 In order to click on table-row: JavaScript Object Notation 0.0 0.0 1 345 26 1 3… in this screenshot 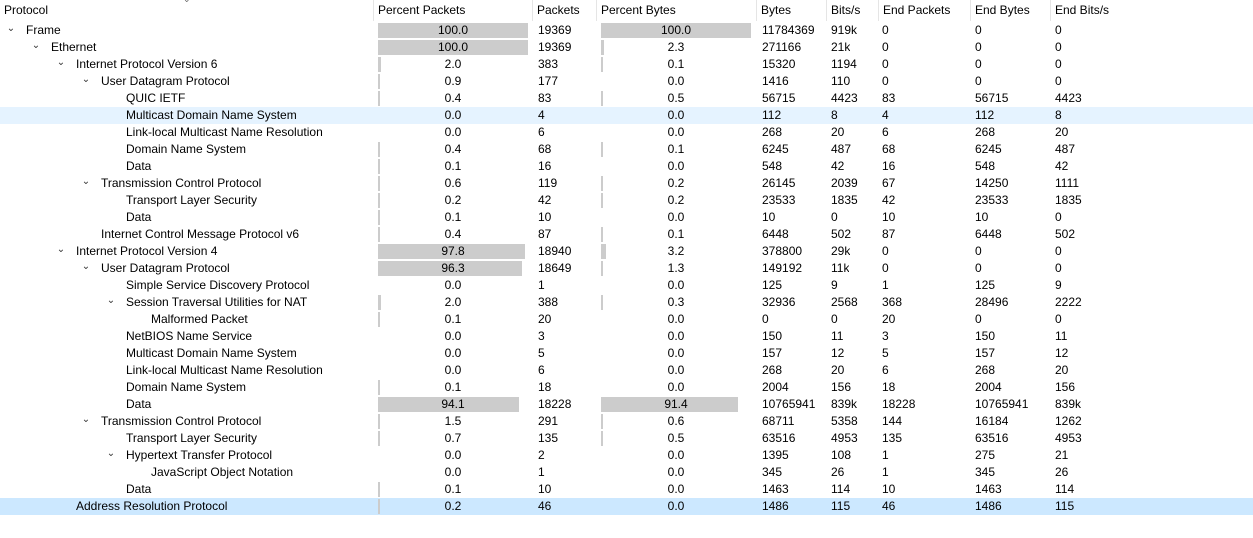, I will do `click(626, 472)`.